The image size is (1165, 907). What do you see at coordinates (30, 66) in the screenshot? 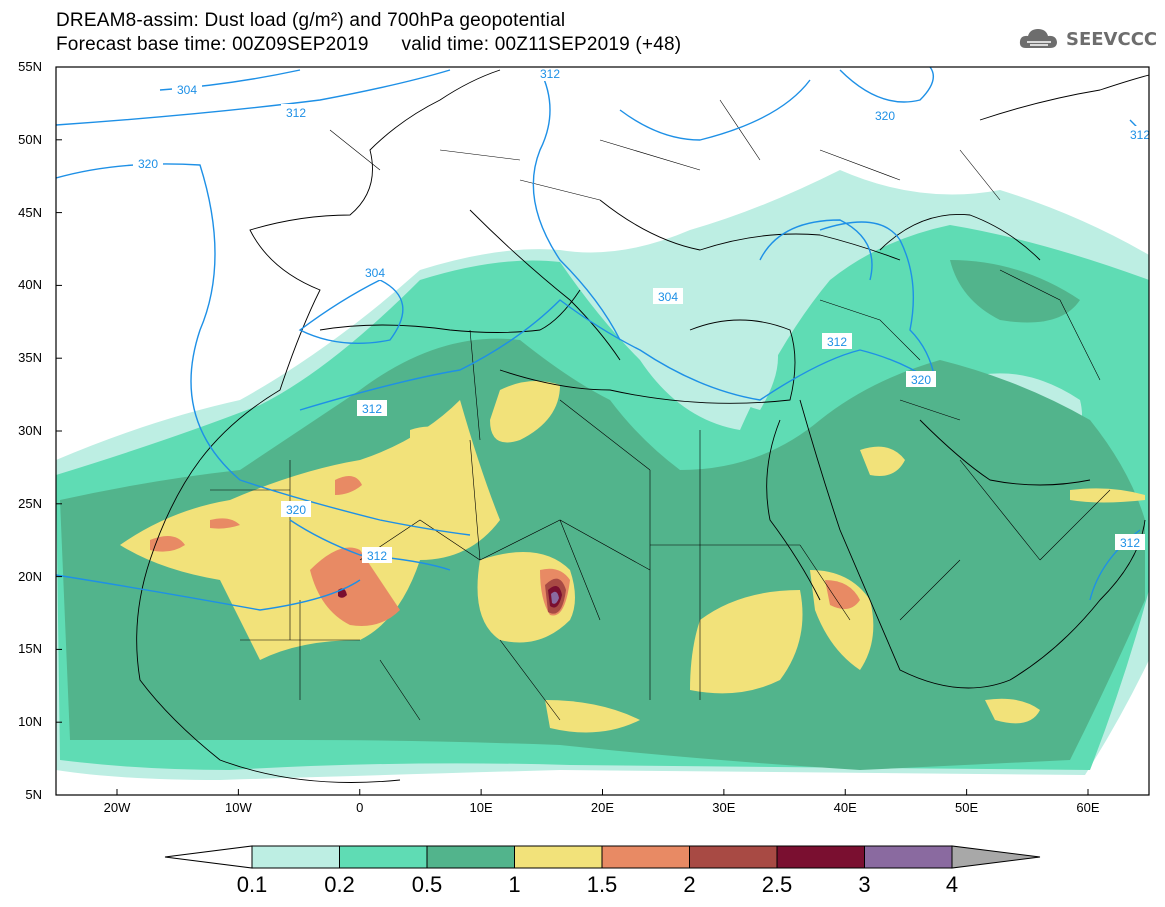
I see `lat-label: 55N` at bounding box center [30, 66].